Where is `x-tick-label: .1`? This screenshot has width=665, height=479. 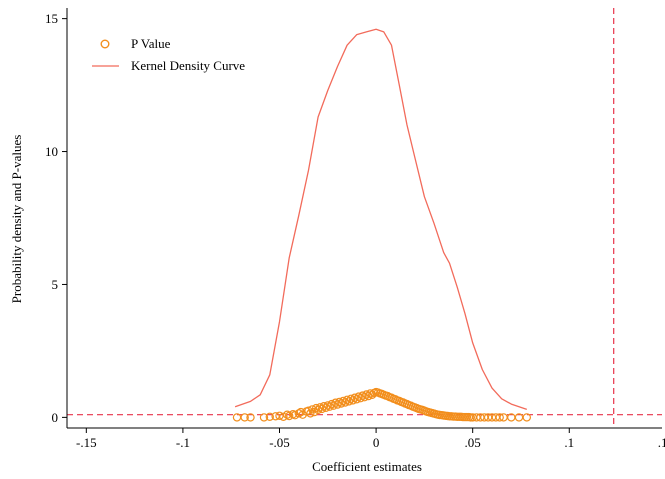 x-tick-label: .1 is located at coordinates (569, 442).